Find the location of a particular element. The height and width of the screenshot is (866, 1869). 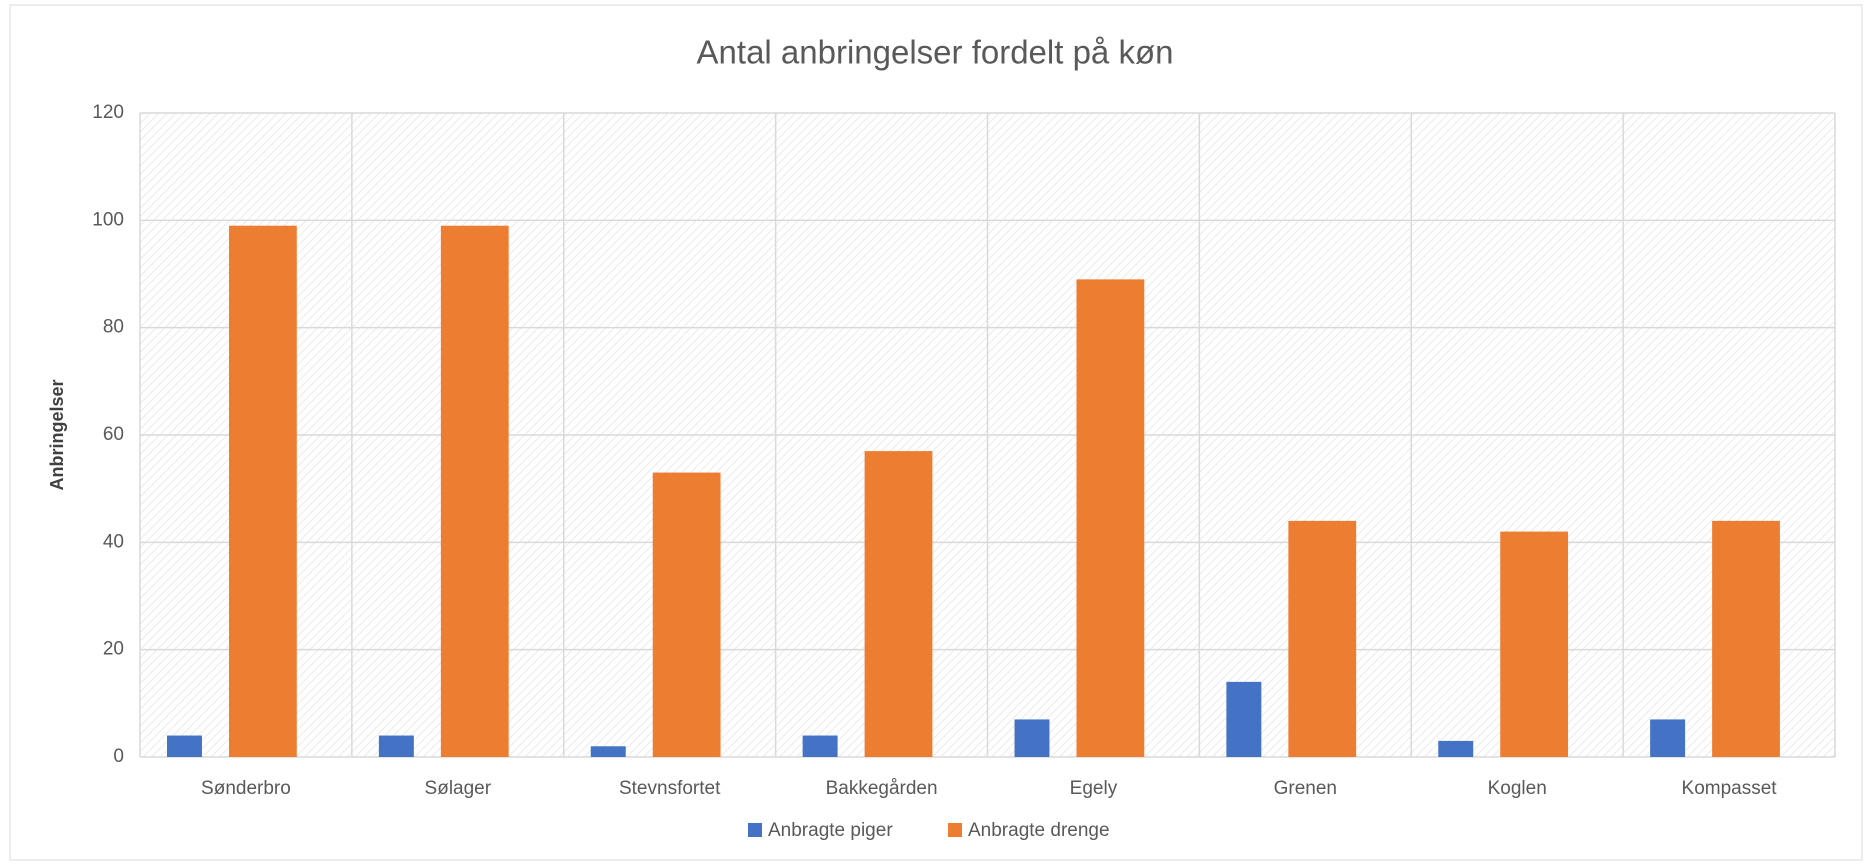

x-tick-label: Egely is located at coordinates (1094, 788).